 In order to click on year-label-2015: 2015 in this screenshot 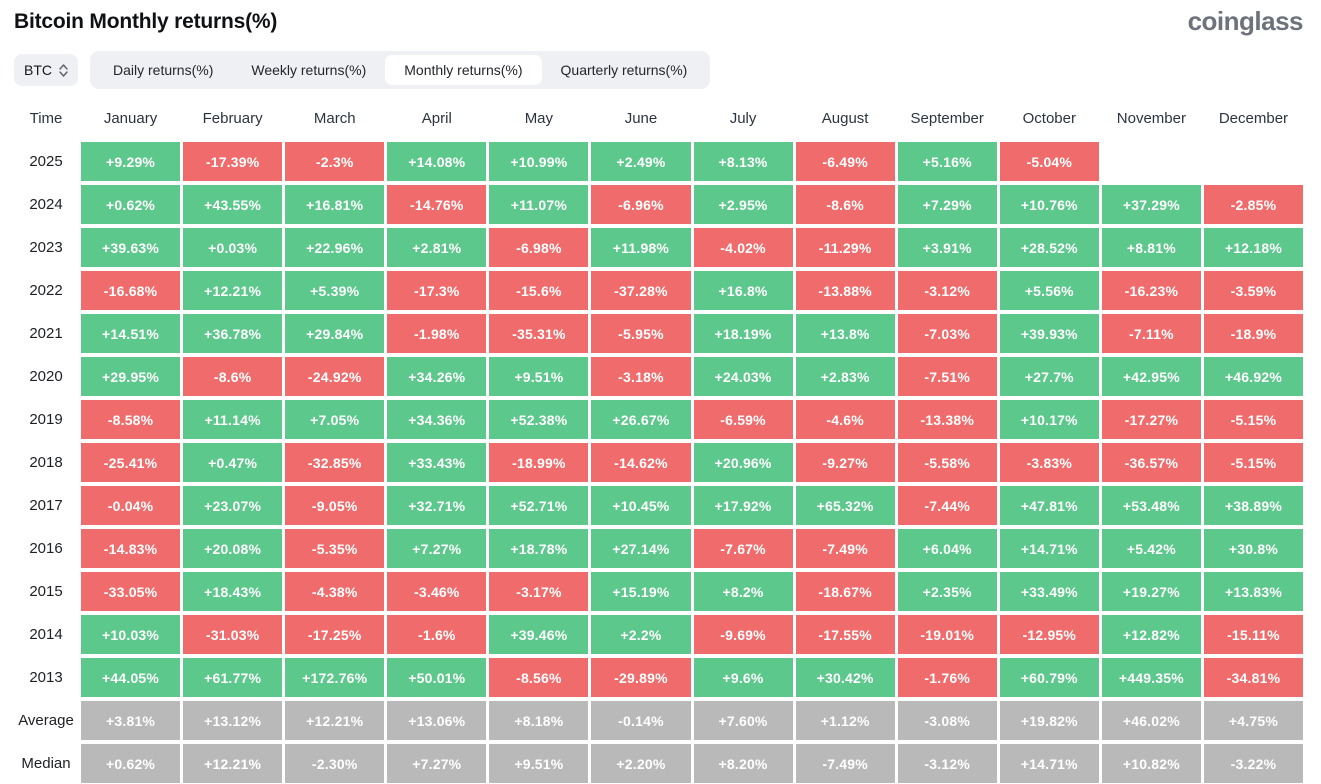, I will do `click(46, 591)`.